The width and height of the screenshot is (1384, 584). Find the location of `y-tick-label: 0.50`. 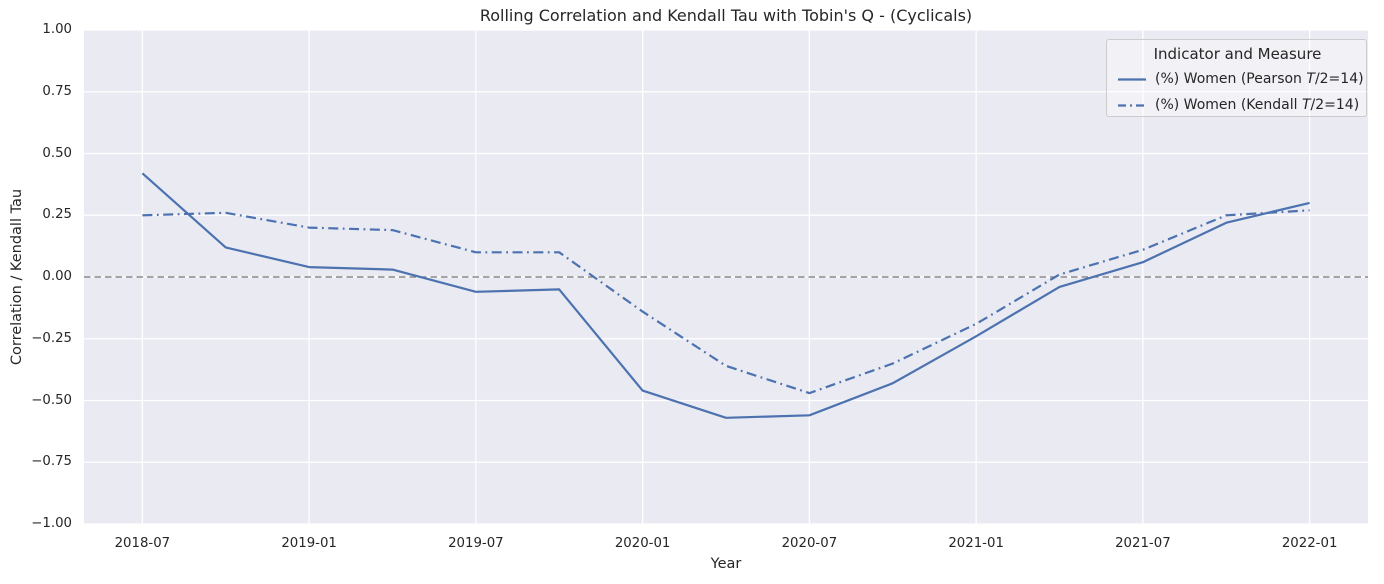

y-tick-label: 0.50 is located at coordinates (57, 153).